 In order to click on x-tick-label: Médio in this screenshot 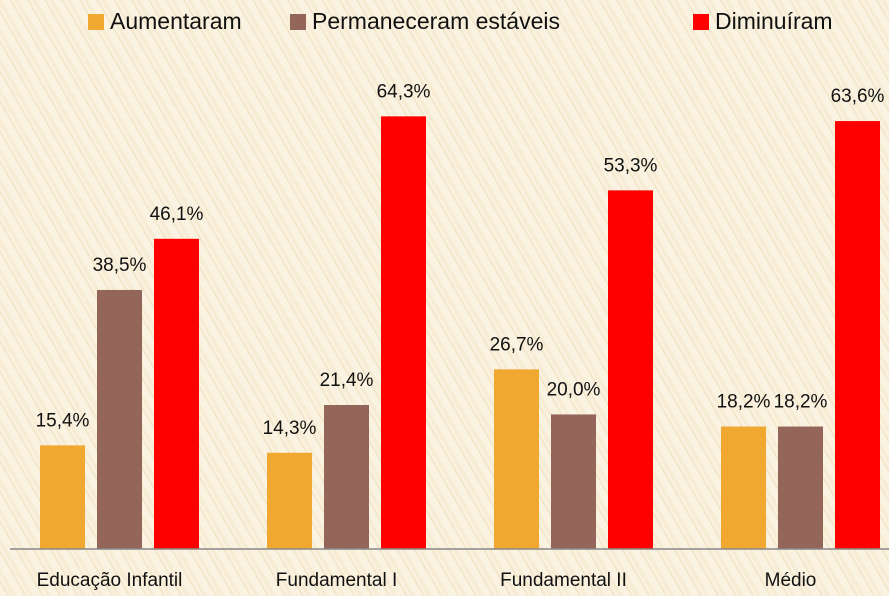, I will do `click(791, 580)`.